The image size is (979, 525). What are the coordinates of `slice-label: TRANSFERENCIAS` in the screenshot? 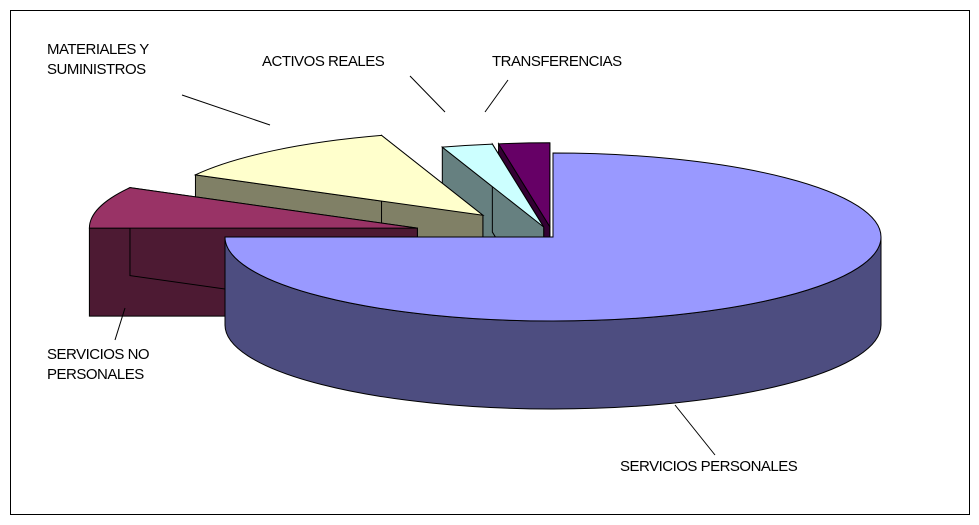 It's located at (557, 61).